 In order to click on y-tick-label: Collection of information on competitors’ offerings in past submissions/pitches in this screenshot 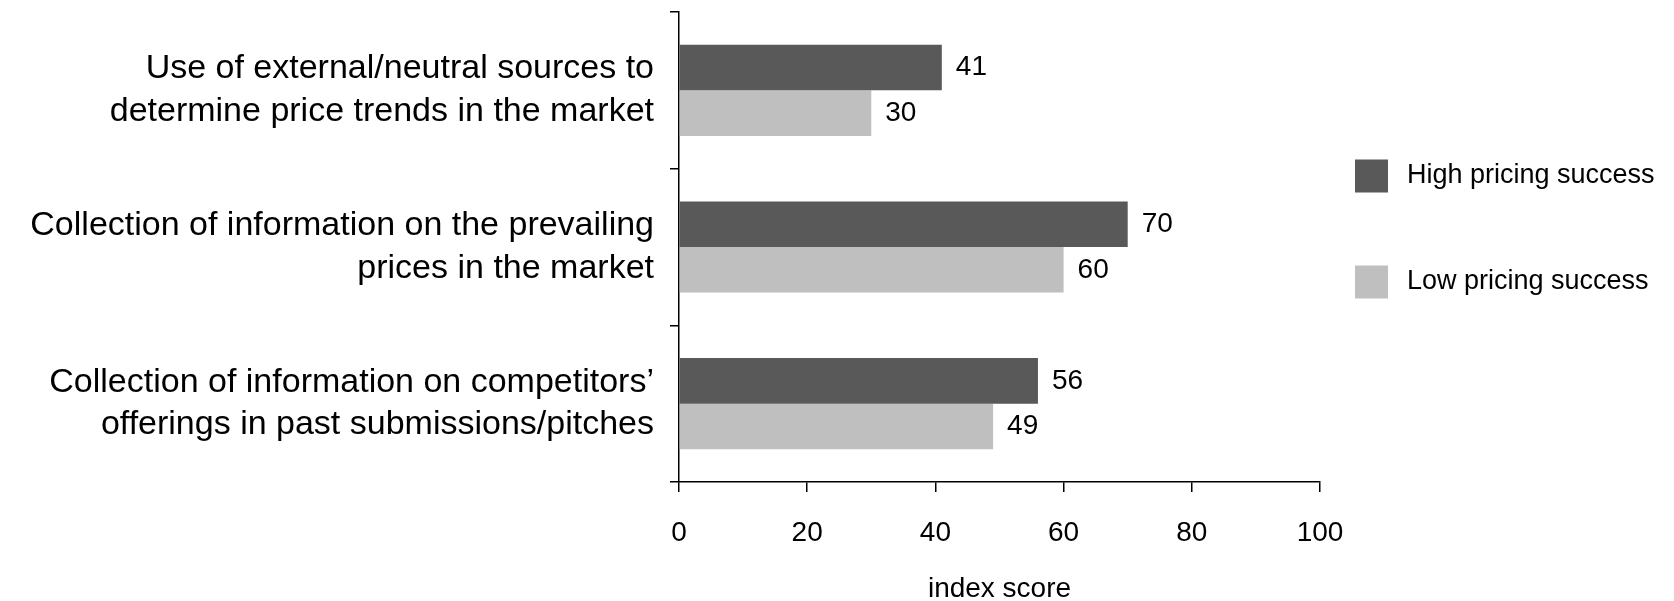, I will do `click(351, 401)`.